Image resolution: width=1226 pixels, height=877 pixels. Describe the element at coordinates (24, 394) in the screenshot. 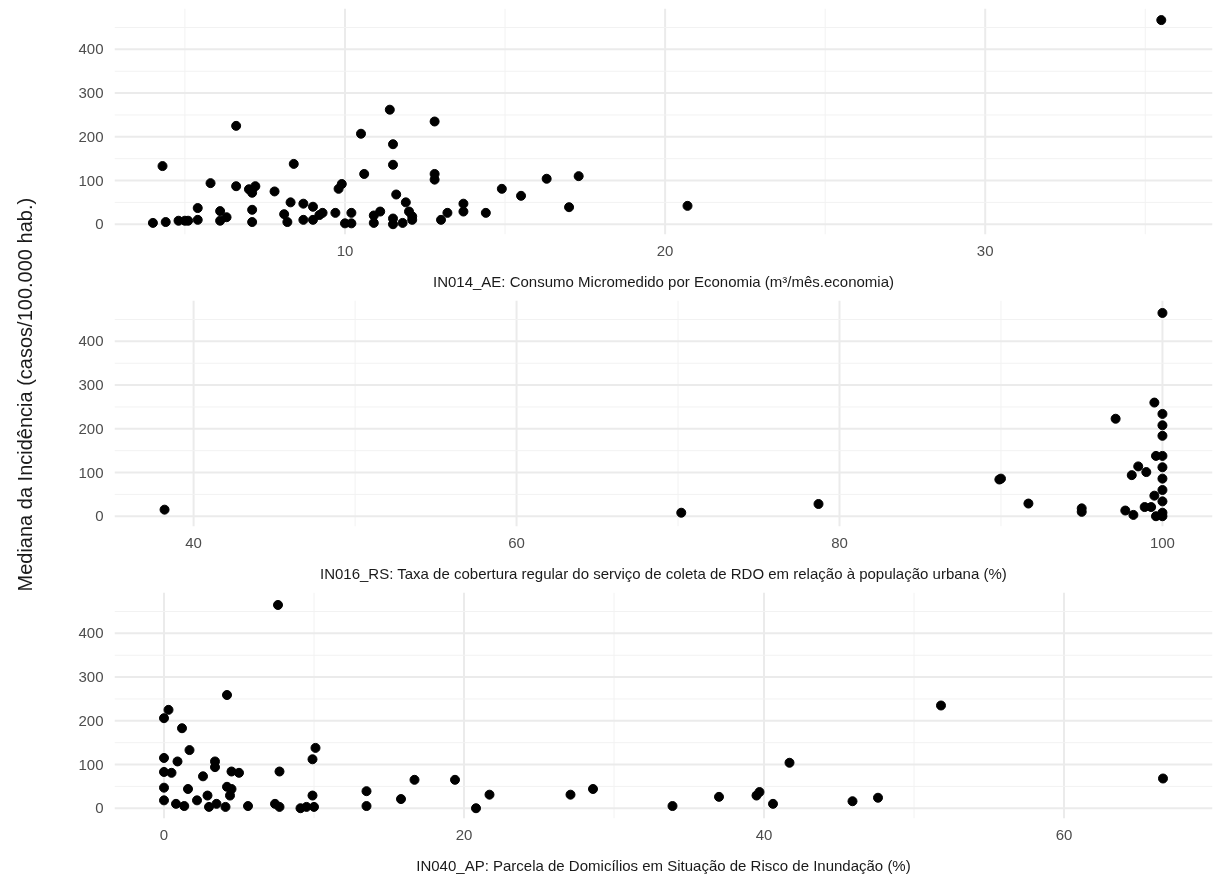

I see `y-axis-title: Mediana da Incidência (casos/100.000 hab.)` at that location.